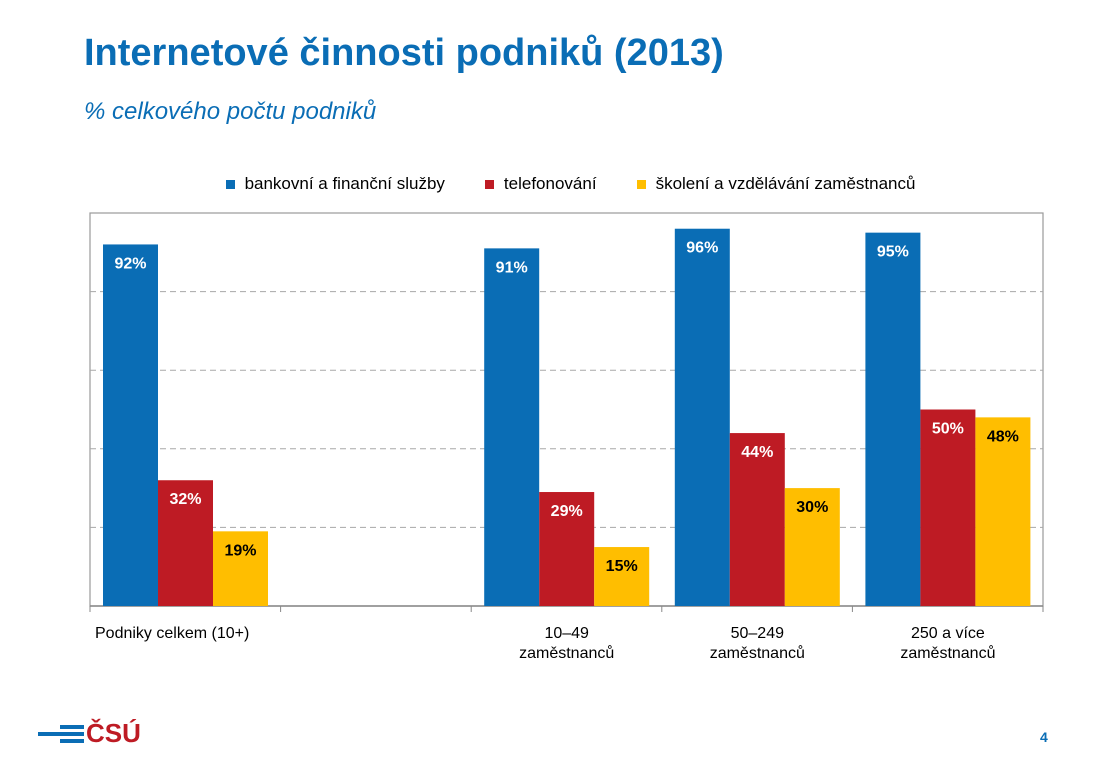 The height and width of the screenshot is (771, 1111). I want to click on data-label: 19%, so click(240, 550).